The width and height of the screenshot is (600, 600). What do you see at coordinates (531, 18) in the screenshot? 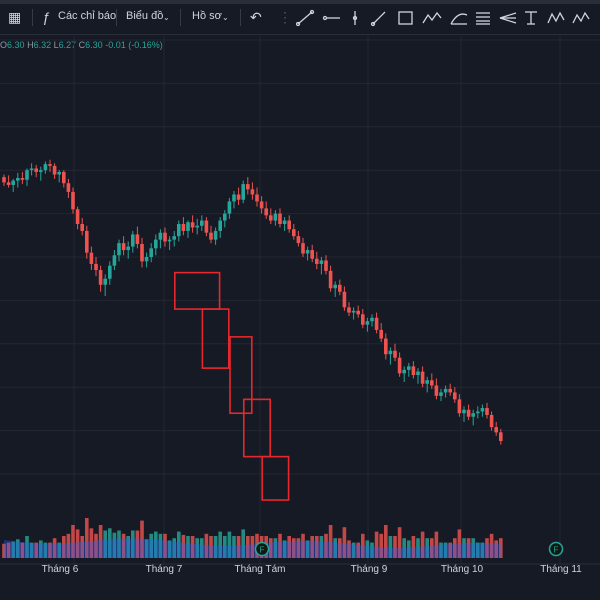
I see `text-icon` at bounding box center [531, 18].